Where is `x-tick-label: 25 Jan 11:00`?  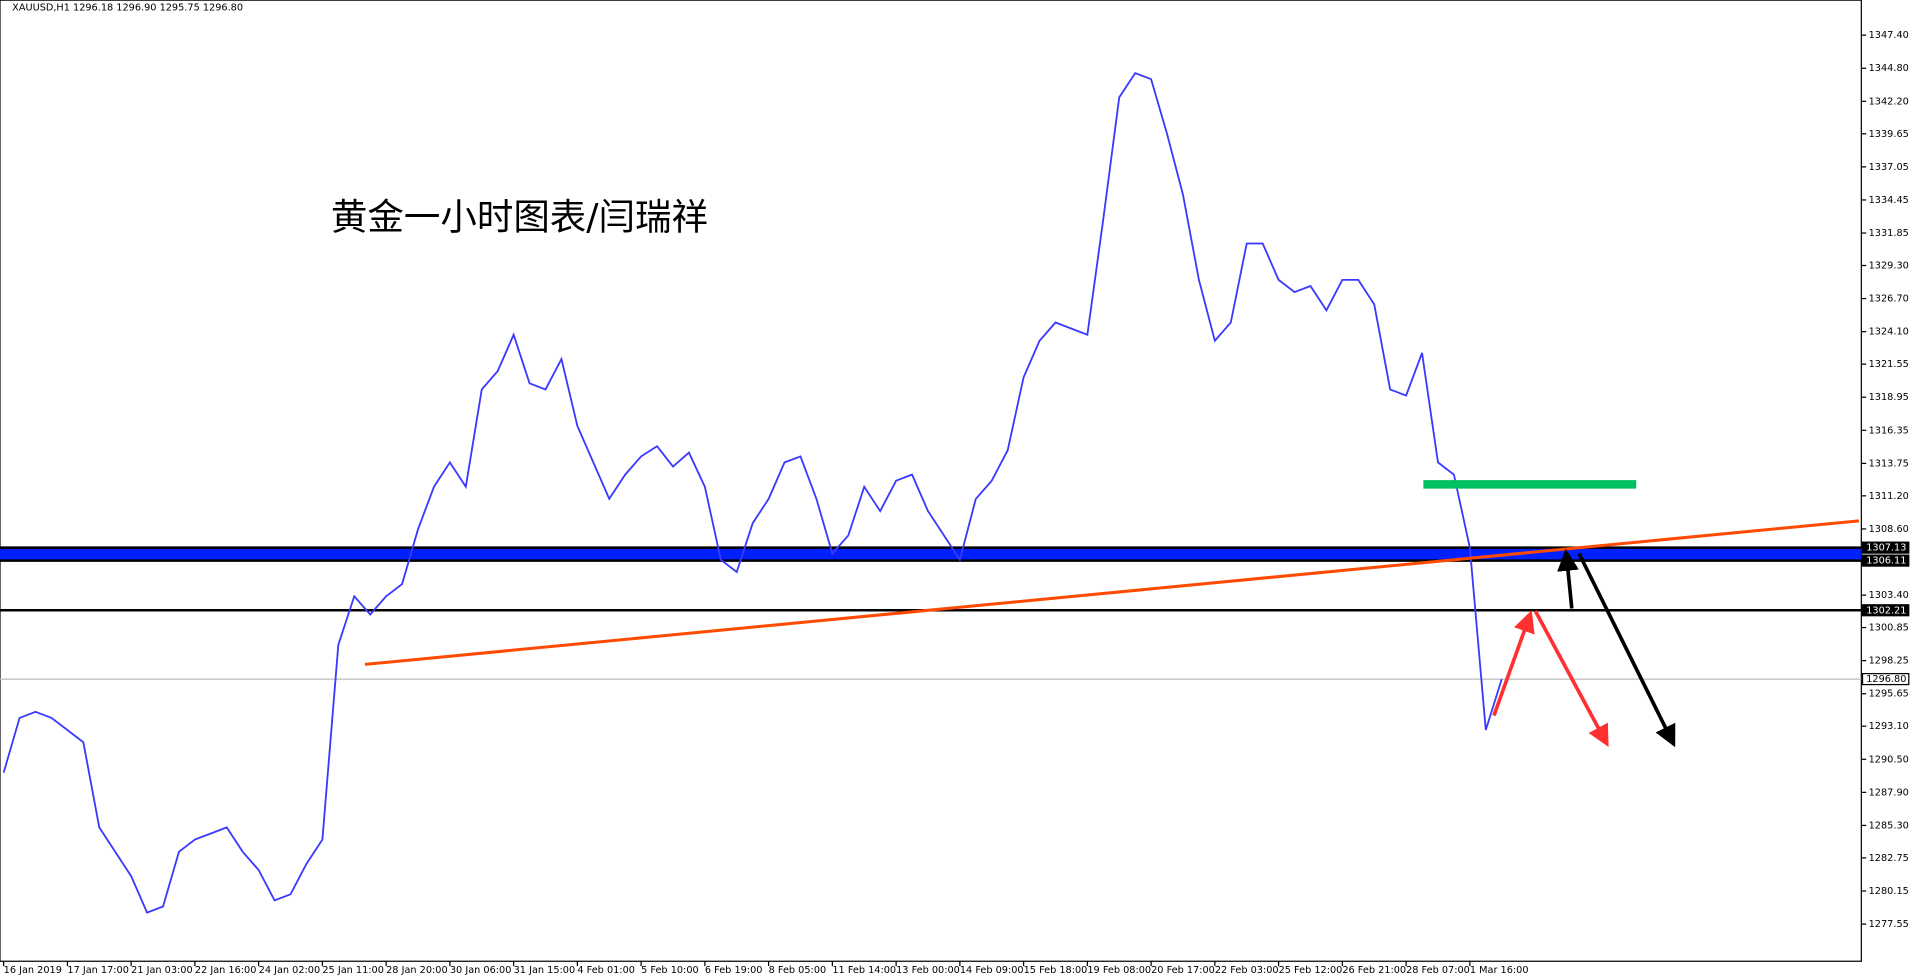
x-tick-label: 25 Jan 11:00 is located at coordinates (353, 970).